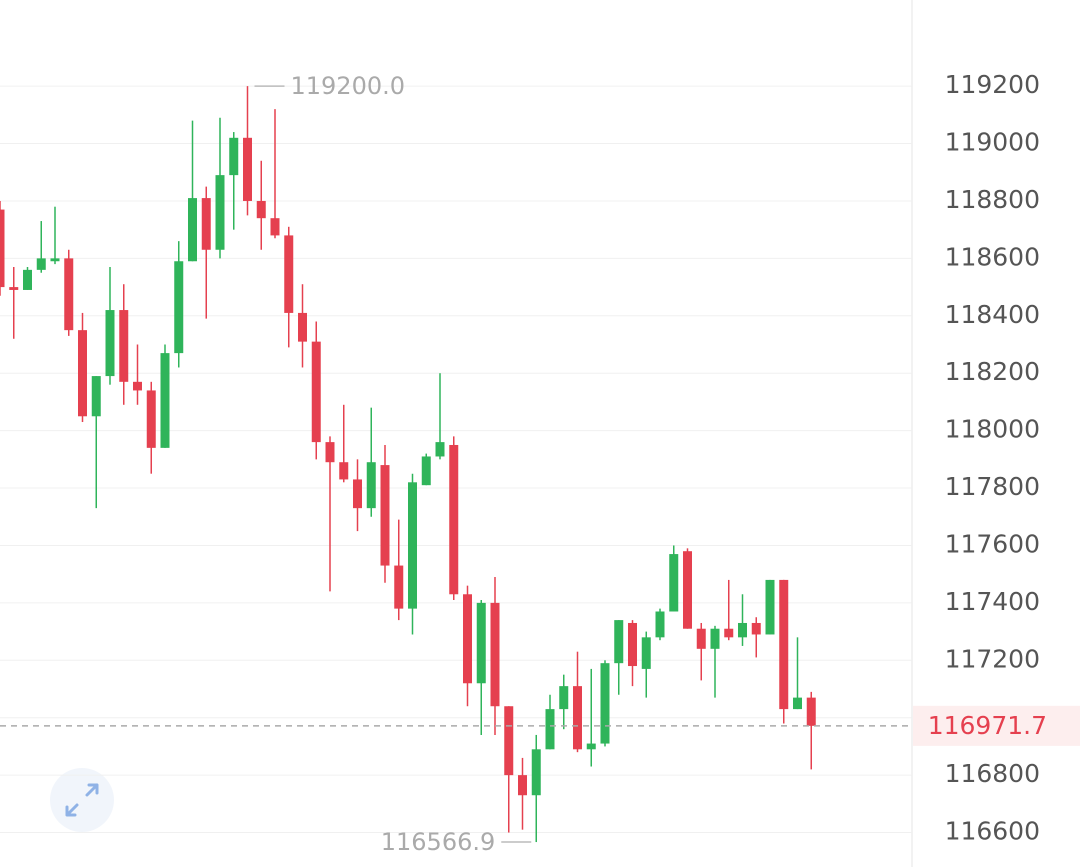  What do you see at coordinates (348, 86) in the screenshot?
I see `max-label: 119200.0` at bounding box center [348, 86].